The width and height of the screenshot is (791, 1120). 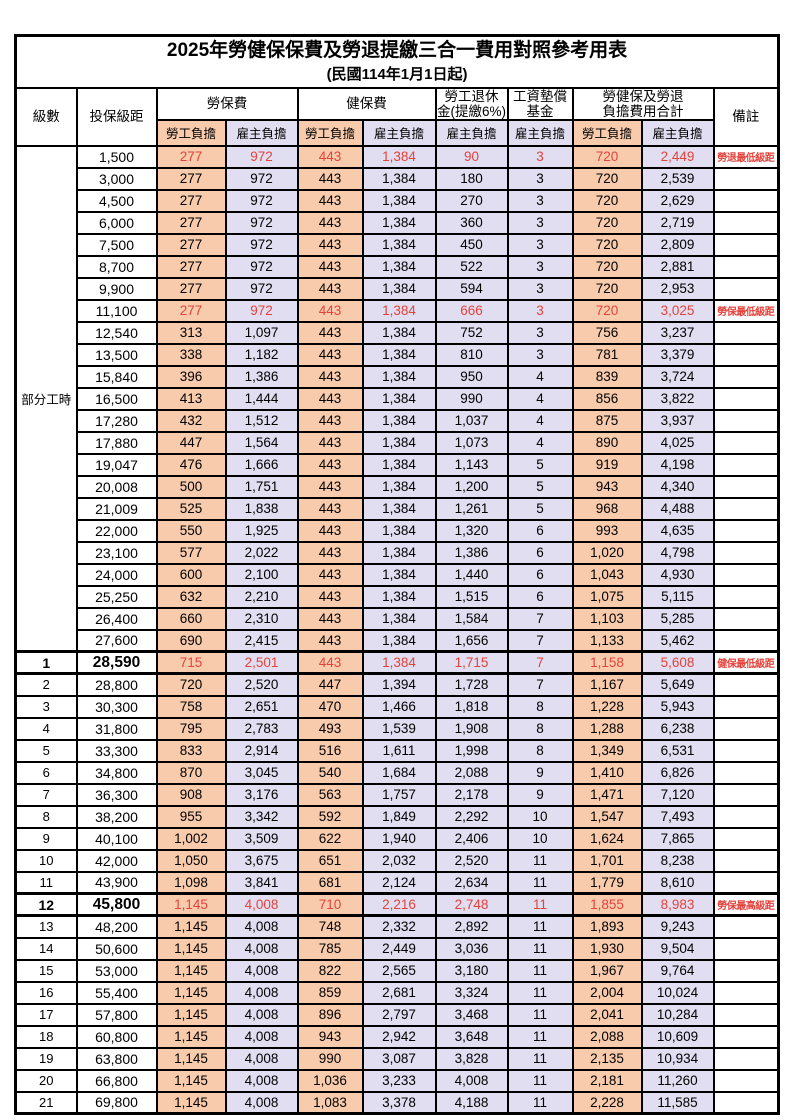 I want to click on pension-cell: 1,584, so click(x=471, y=618).